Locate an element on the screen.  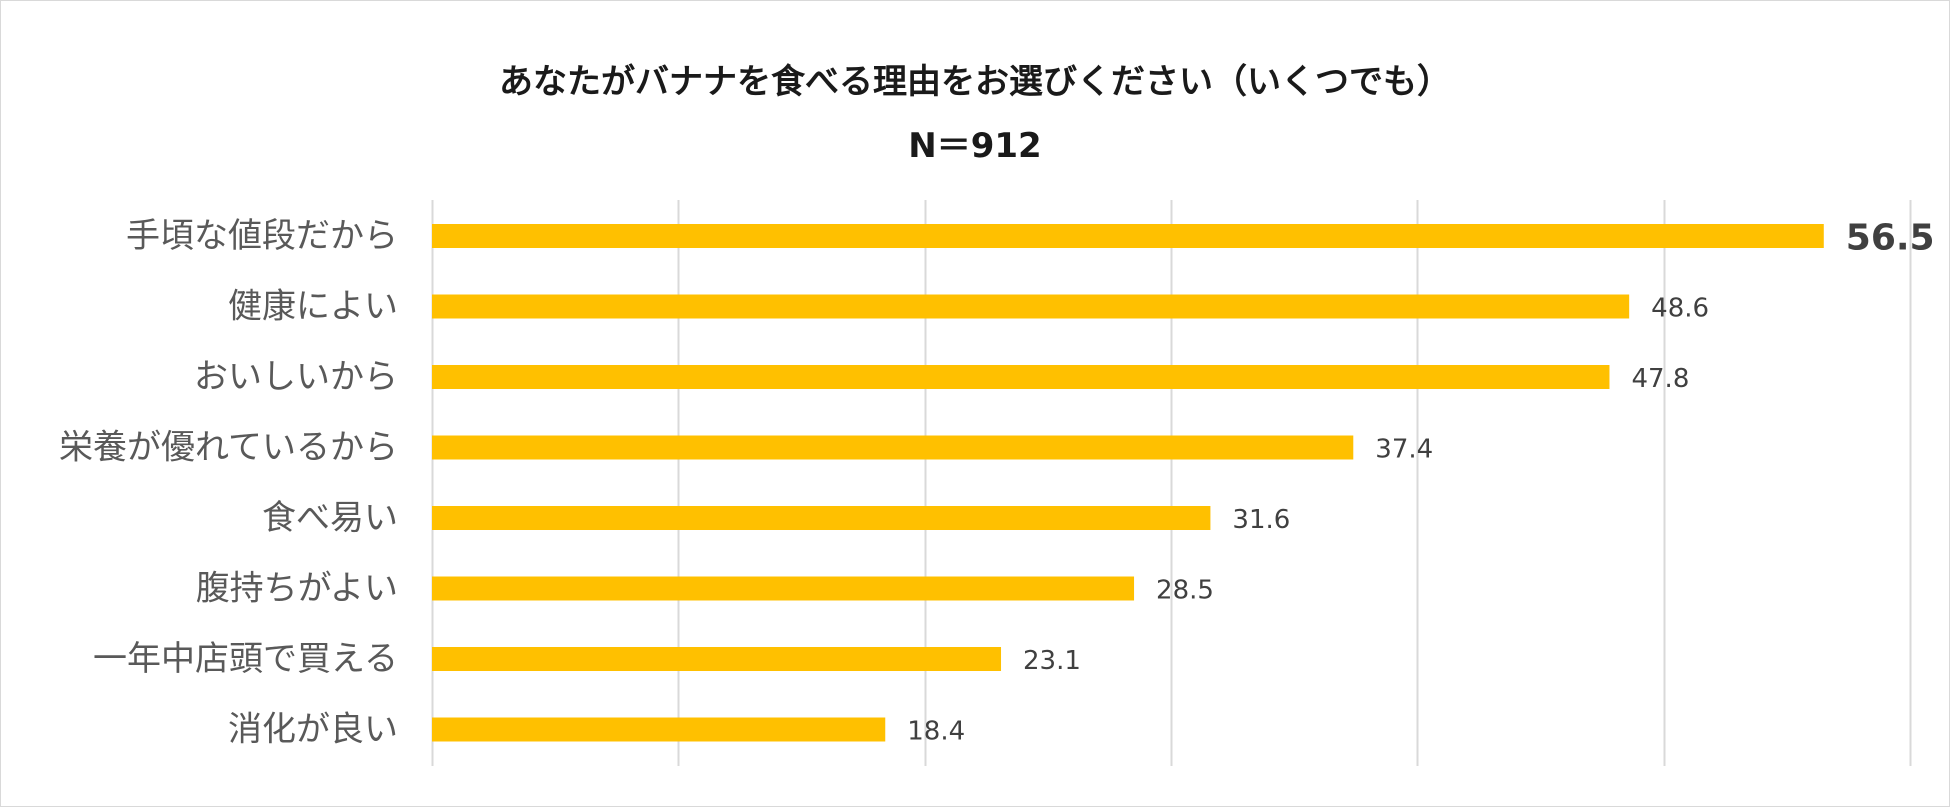
data-label: 37.4 is located at coordinates (1404, 450).